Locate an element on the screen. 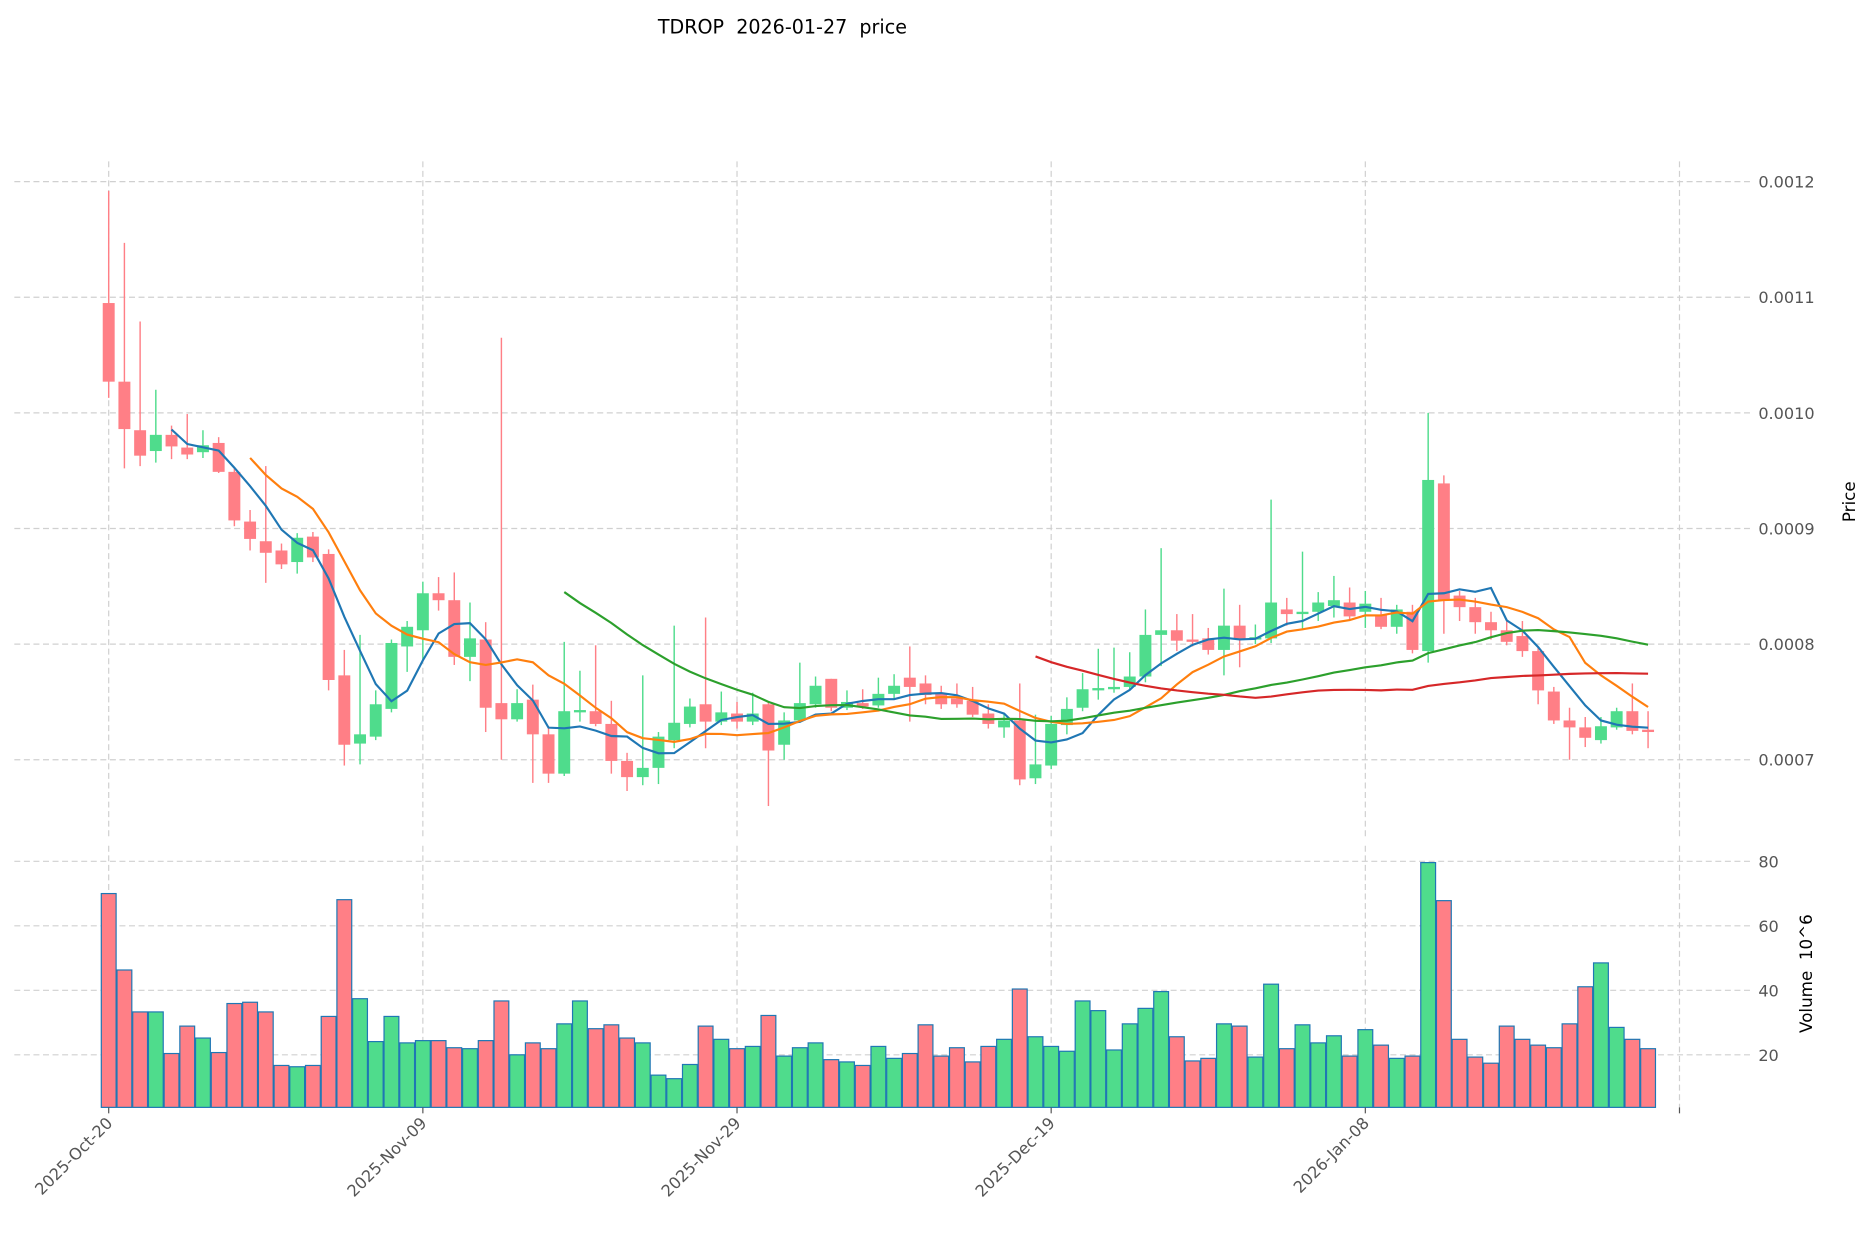 The width and height of the screenshot is (1873, 1246). x-tick-label: 2026-Jan-08 is located at coordinates (1331, 1154).